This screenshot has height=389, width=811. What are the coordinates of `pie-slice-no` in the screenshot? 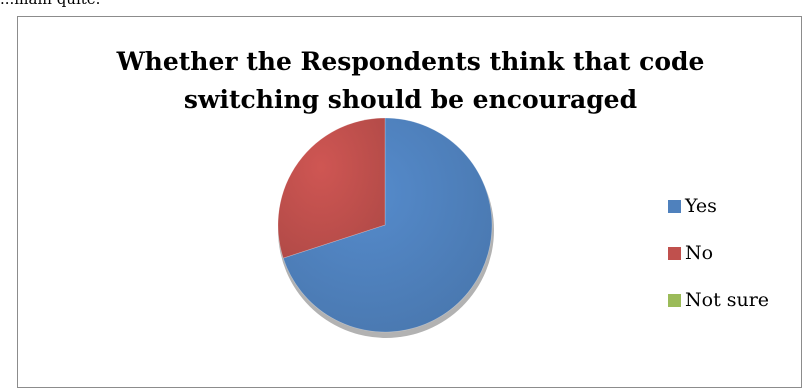 It's located at (331, 188).